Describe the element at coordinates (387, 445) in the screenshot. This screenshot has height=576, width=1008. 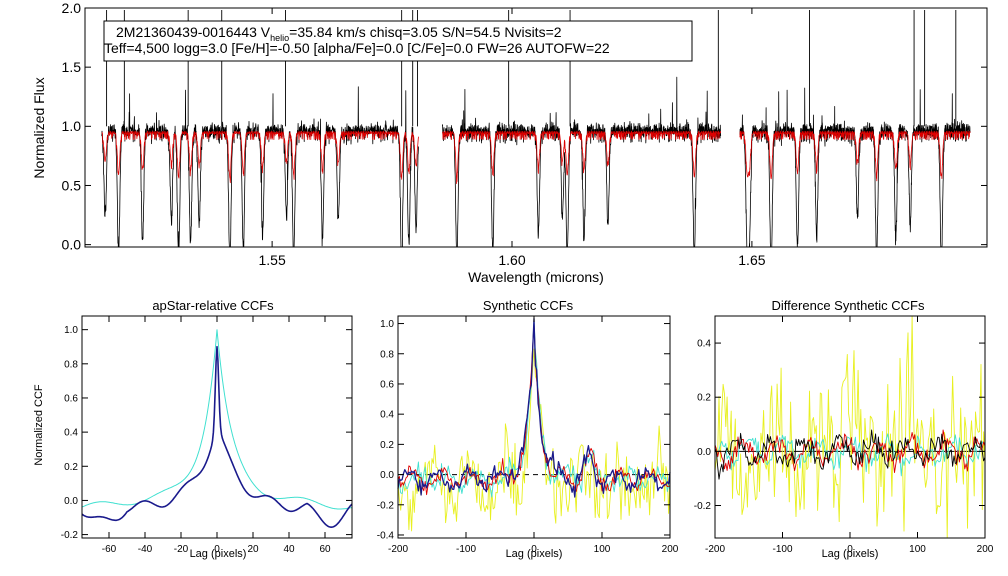
I see `synthetic-ccf-y-tick-label: 0.2` at that location.